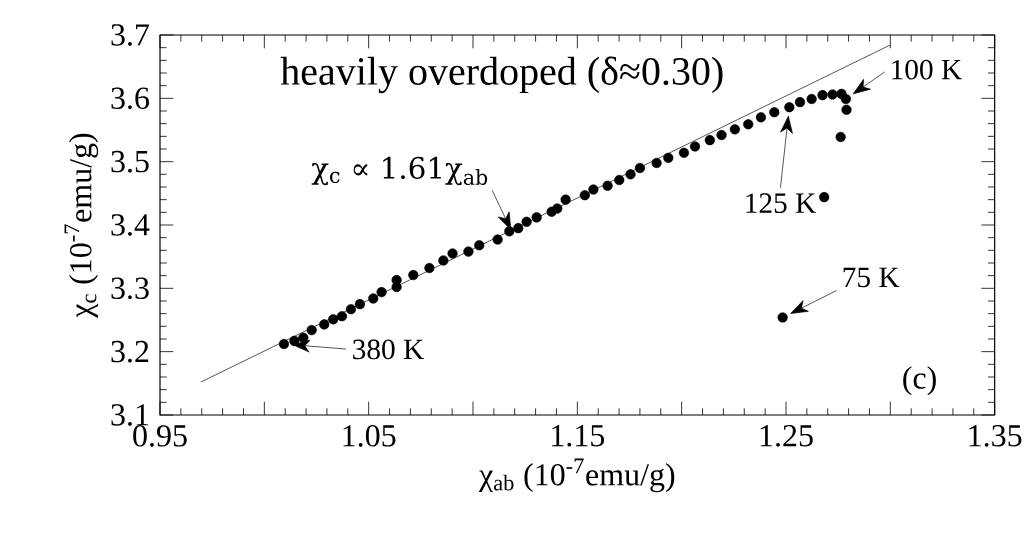 This screenshot has width=1033, height=538. I want to click on y-tick-label: 3.2, so click(130, 351).